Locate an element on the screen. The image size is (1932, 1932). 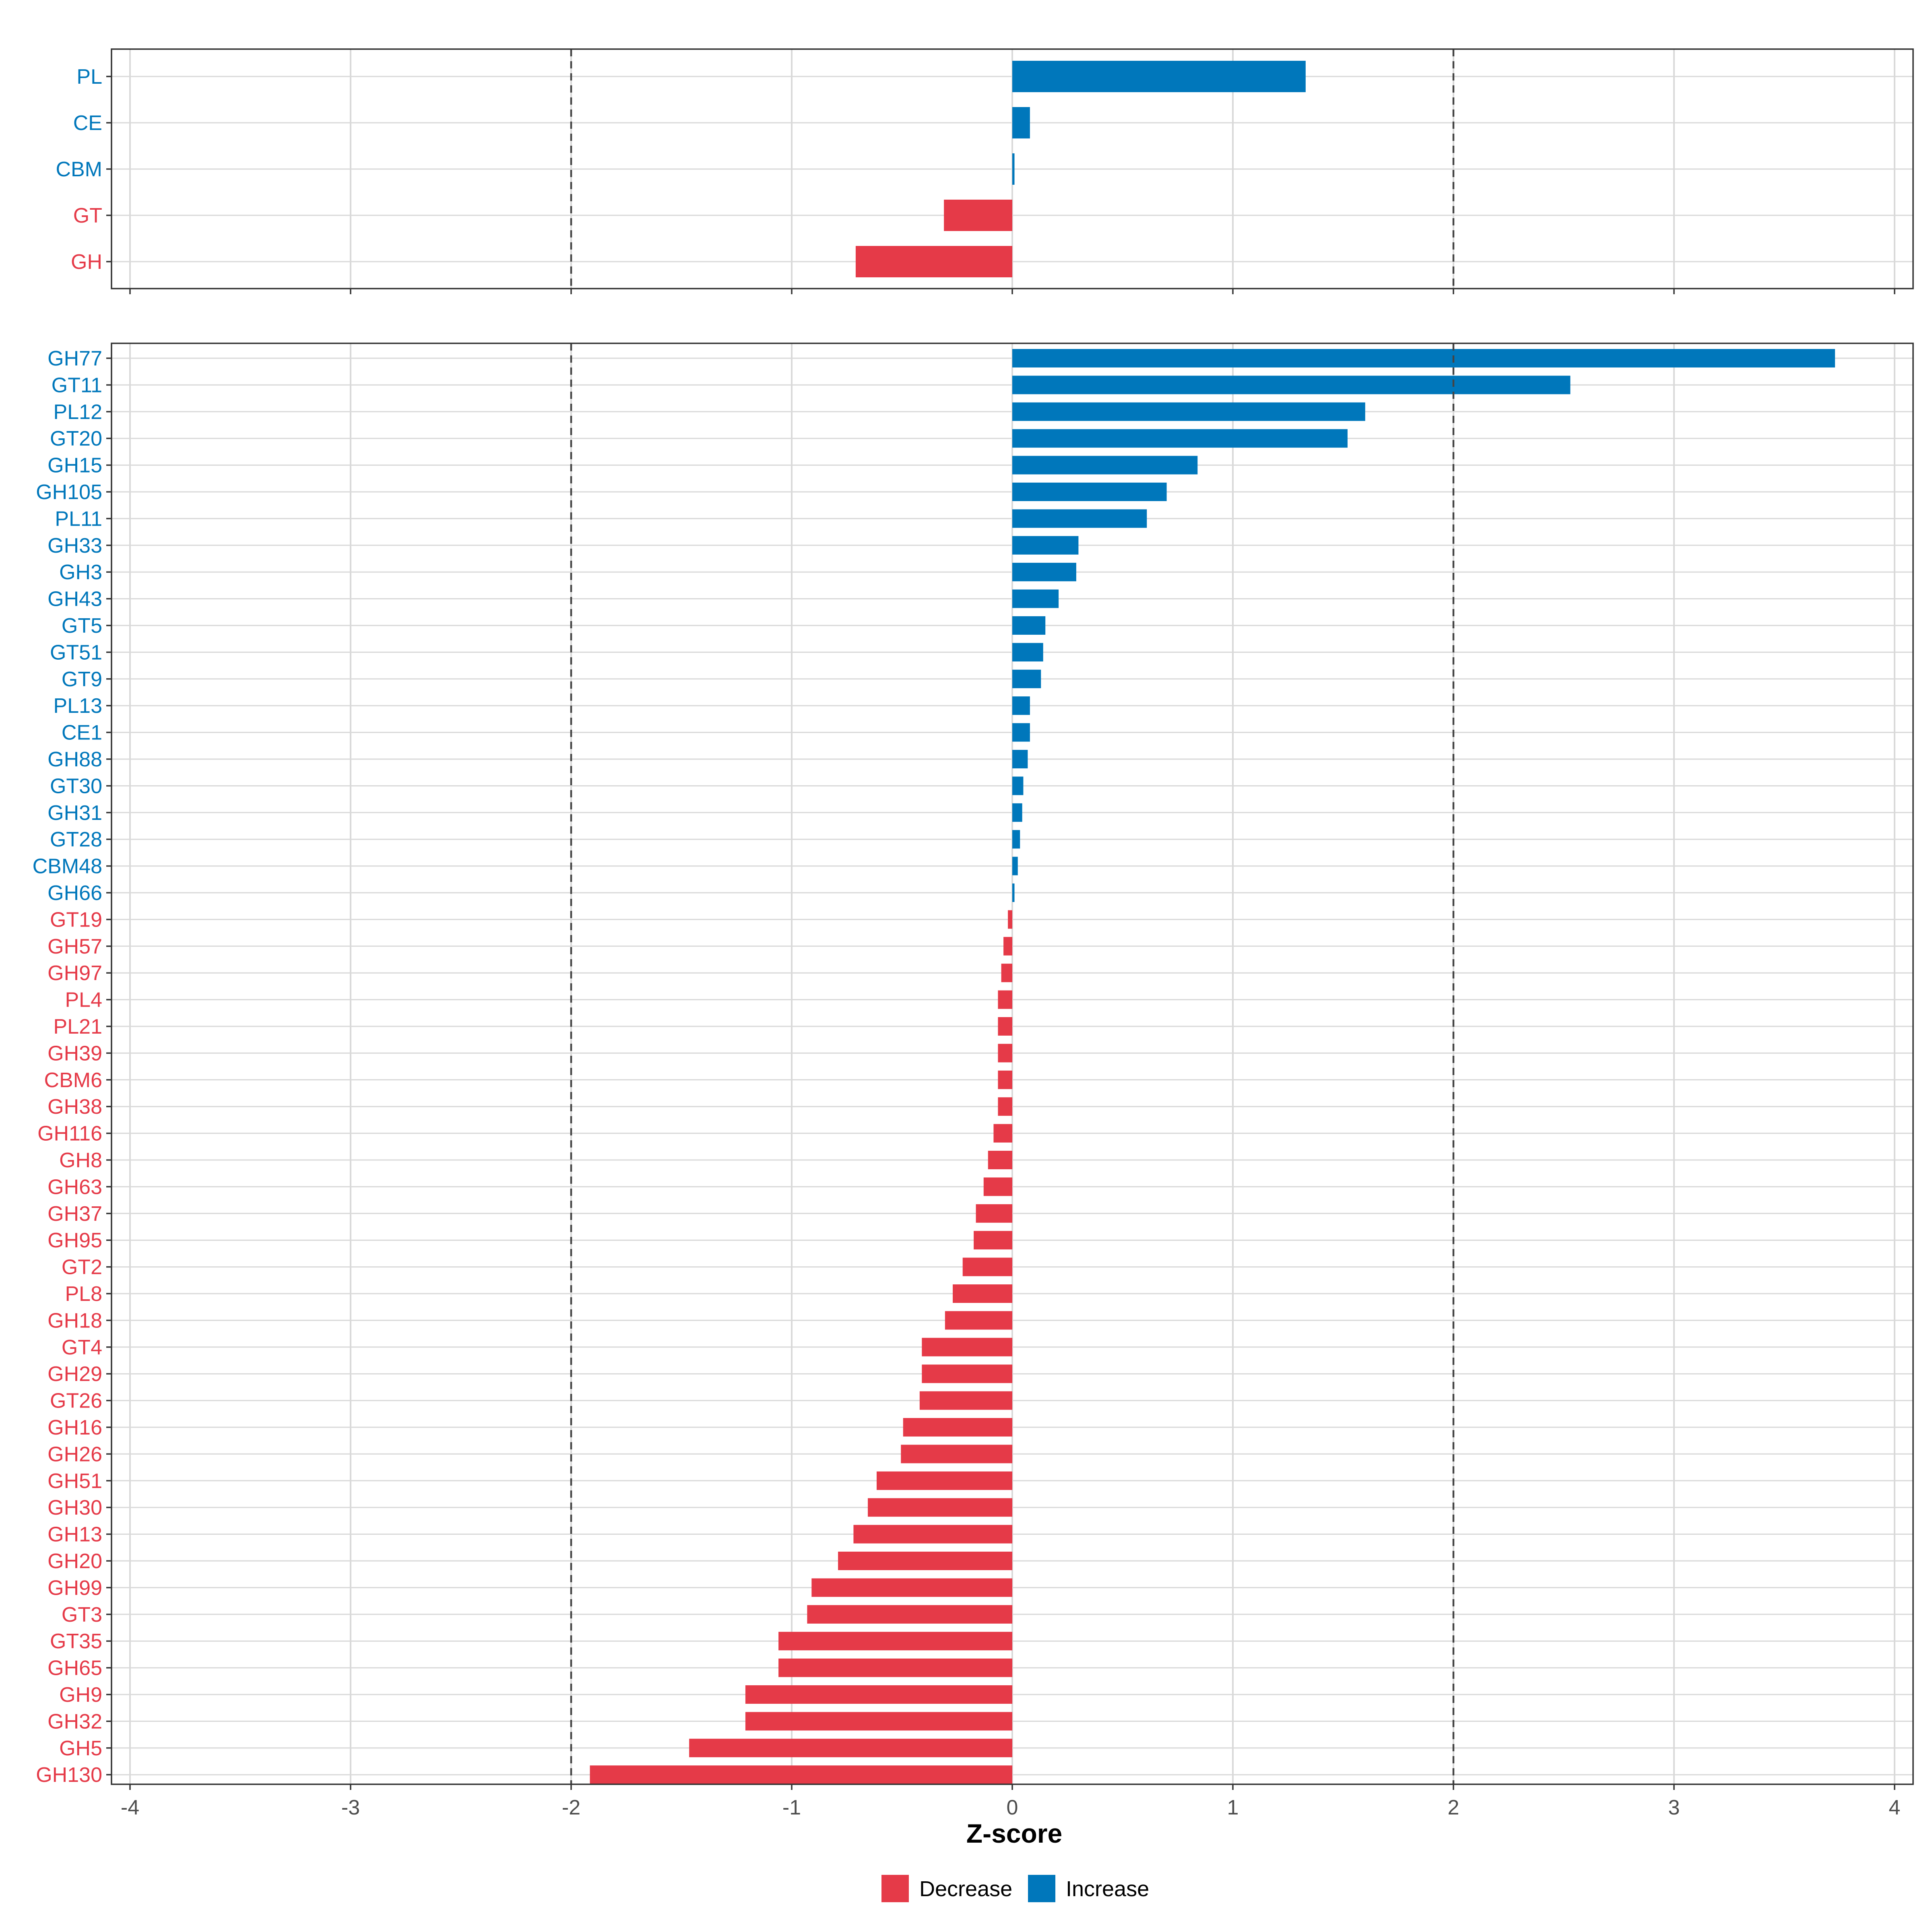
bar-gt20 is located at coordinates (1180, 438).